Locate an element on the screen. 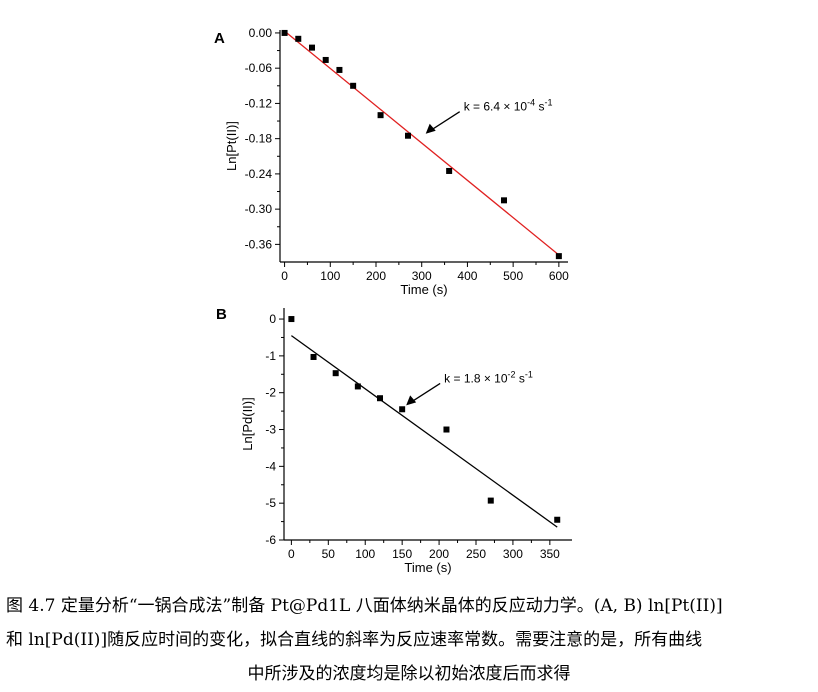 This screenshot has width=818, height=692. panel-b-y-tick-label: -3 is located at coordinates (270, 430).